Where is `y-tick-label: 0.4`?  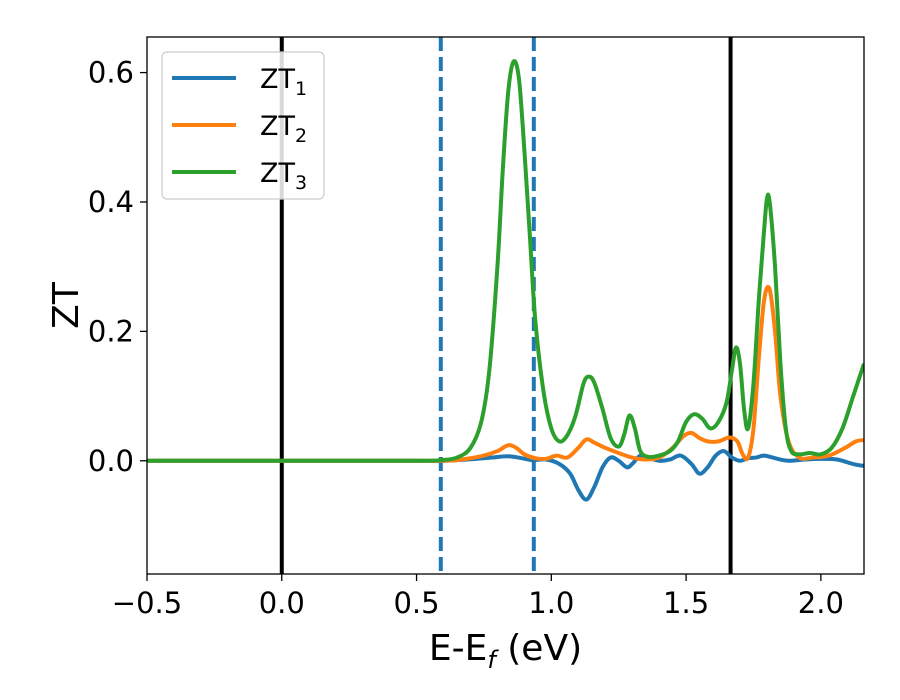 y-tick-label: 0.4 is located at coordinates (111, 202).